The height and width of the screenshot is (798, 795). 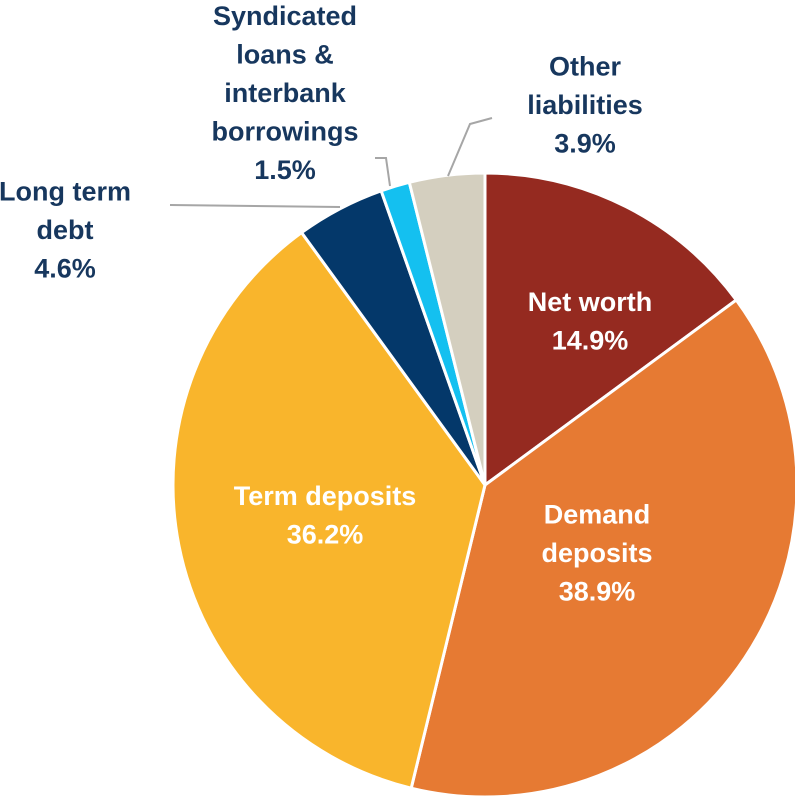 I want to click on label-line: debt, so click(x=65, y=230).